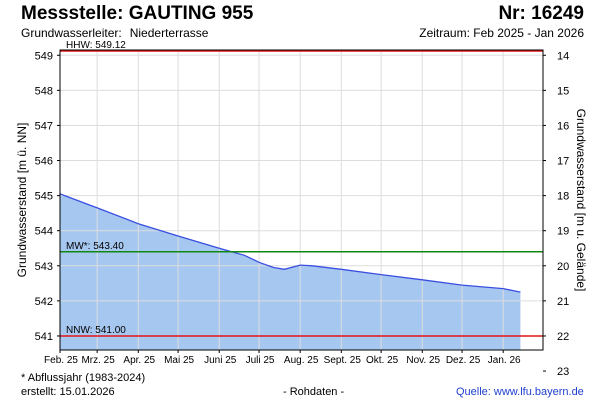  Describe the element at coordinates (95, 246) in the screenshot. I see `reference-line-label: MW*: 543.40` at that location.